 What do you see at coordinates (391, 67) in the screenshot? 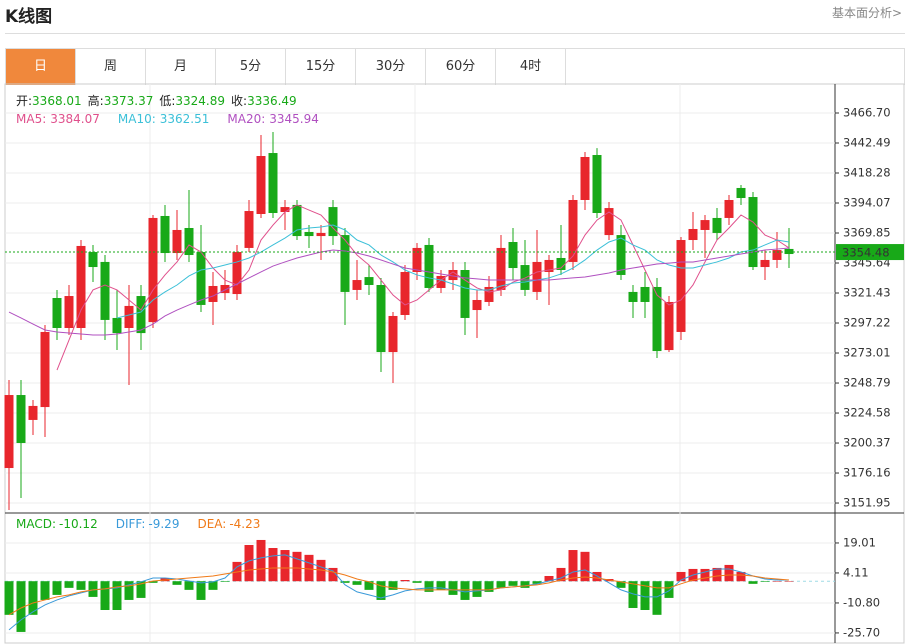
I see `period-tab: 30分` at bounding box center [391, 67].